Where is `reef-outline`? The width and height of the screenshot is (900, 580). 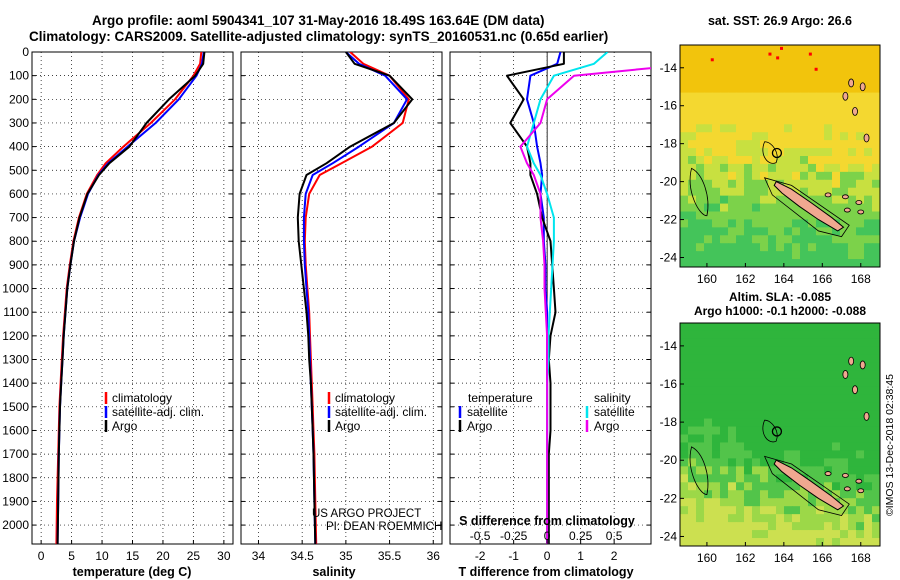
reef-outline is located at coordinates (770, 152).